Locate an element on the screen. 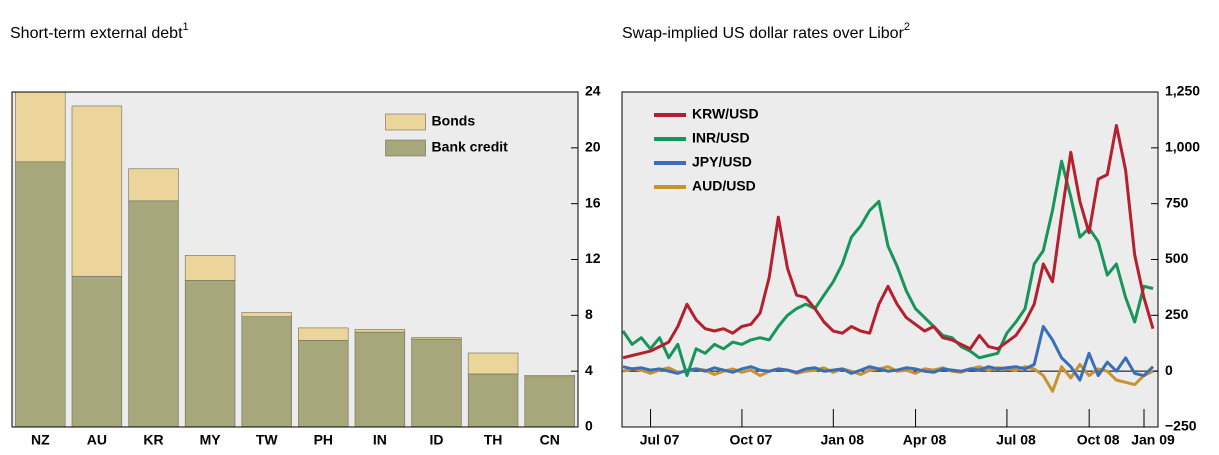 The height and width of the screenshot is (455, 1219). title-text: Short-term external debt is located at coordinates (96, 33).